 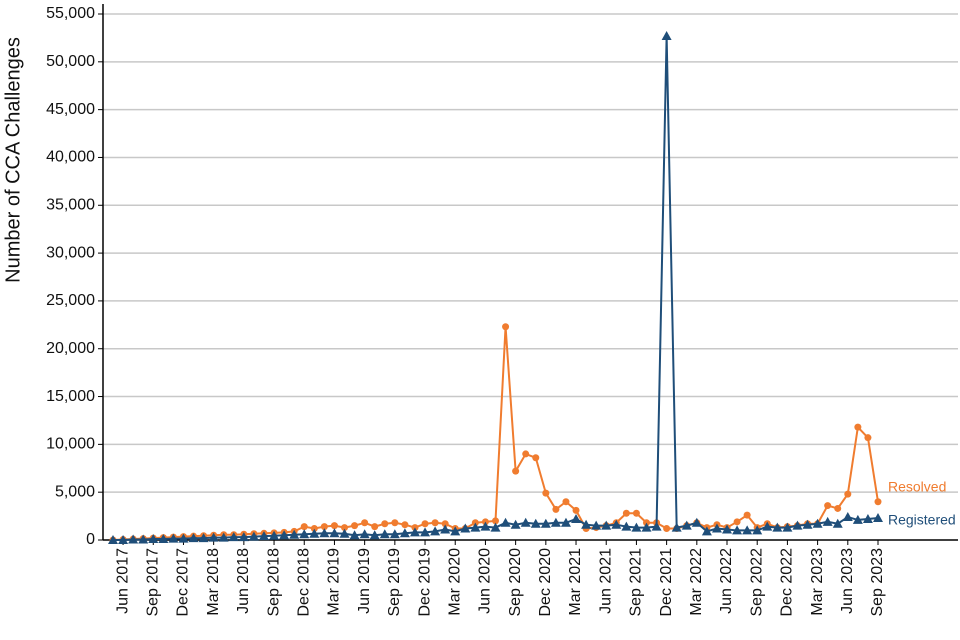 I want to click on x-tick-label: Sep 2023, so click(x=877, y=582).